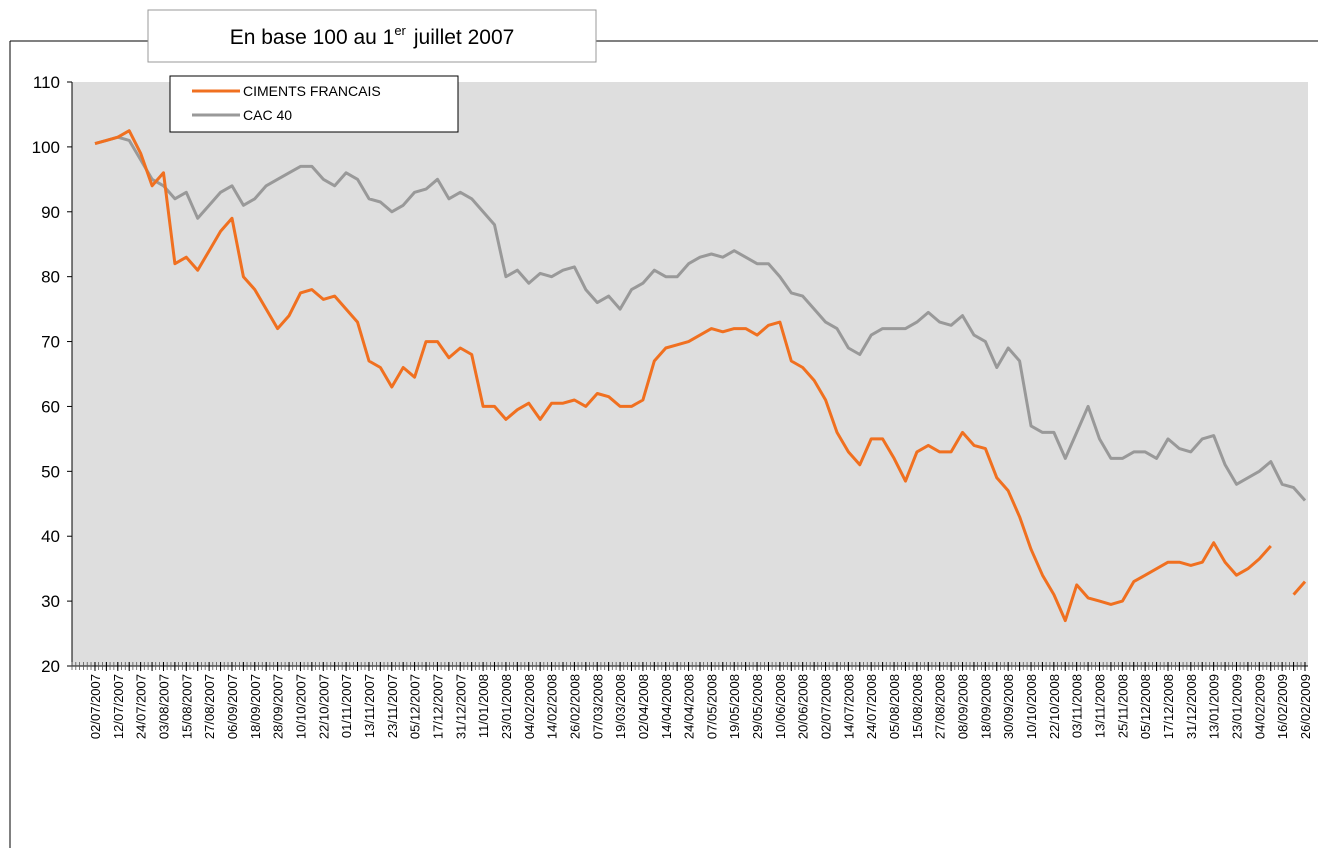  What do you see at coordinates (186, 706) in the screenshot?
I see `x-tick-label: 15/08/2007` at bounding box center [186, 706].